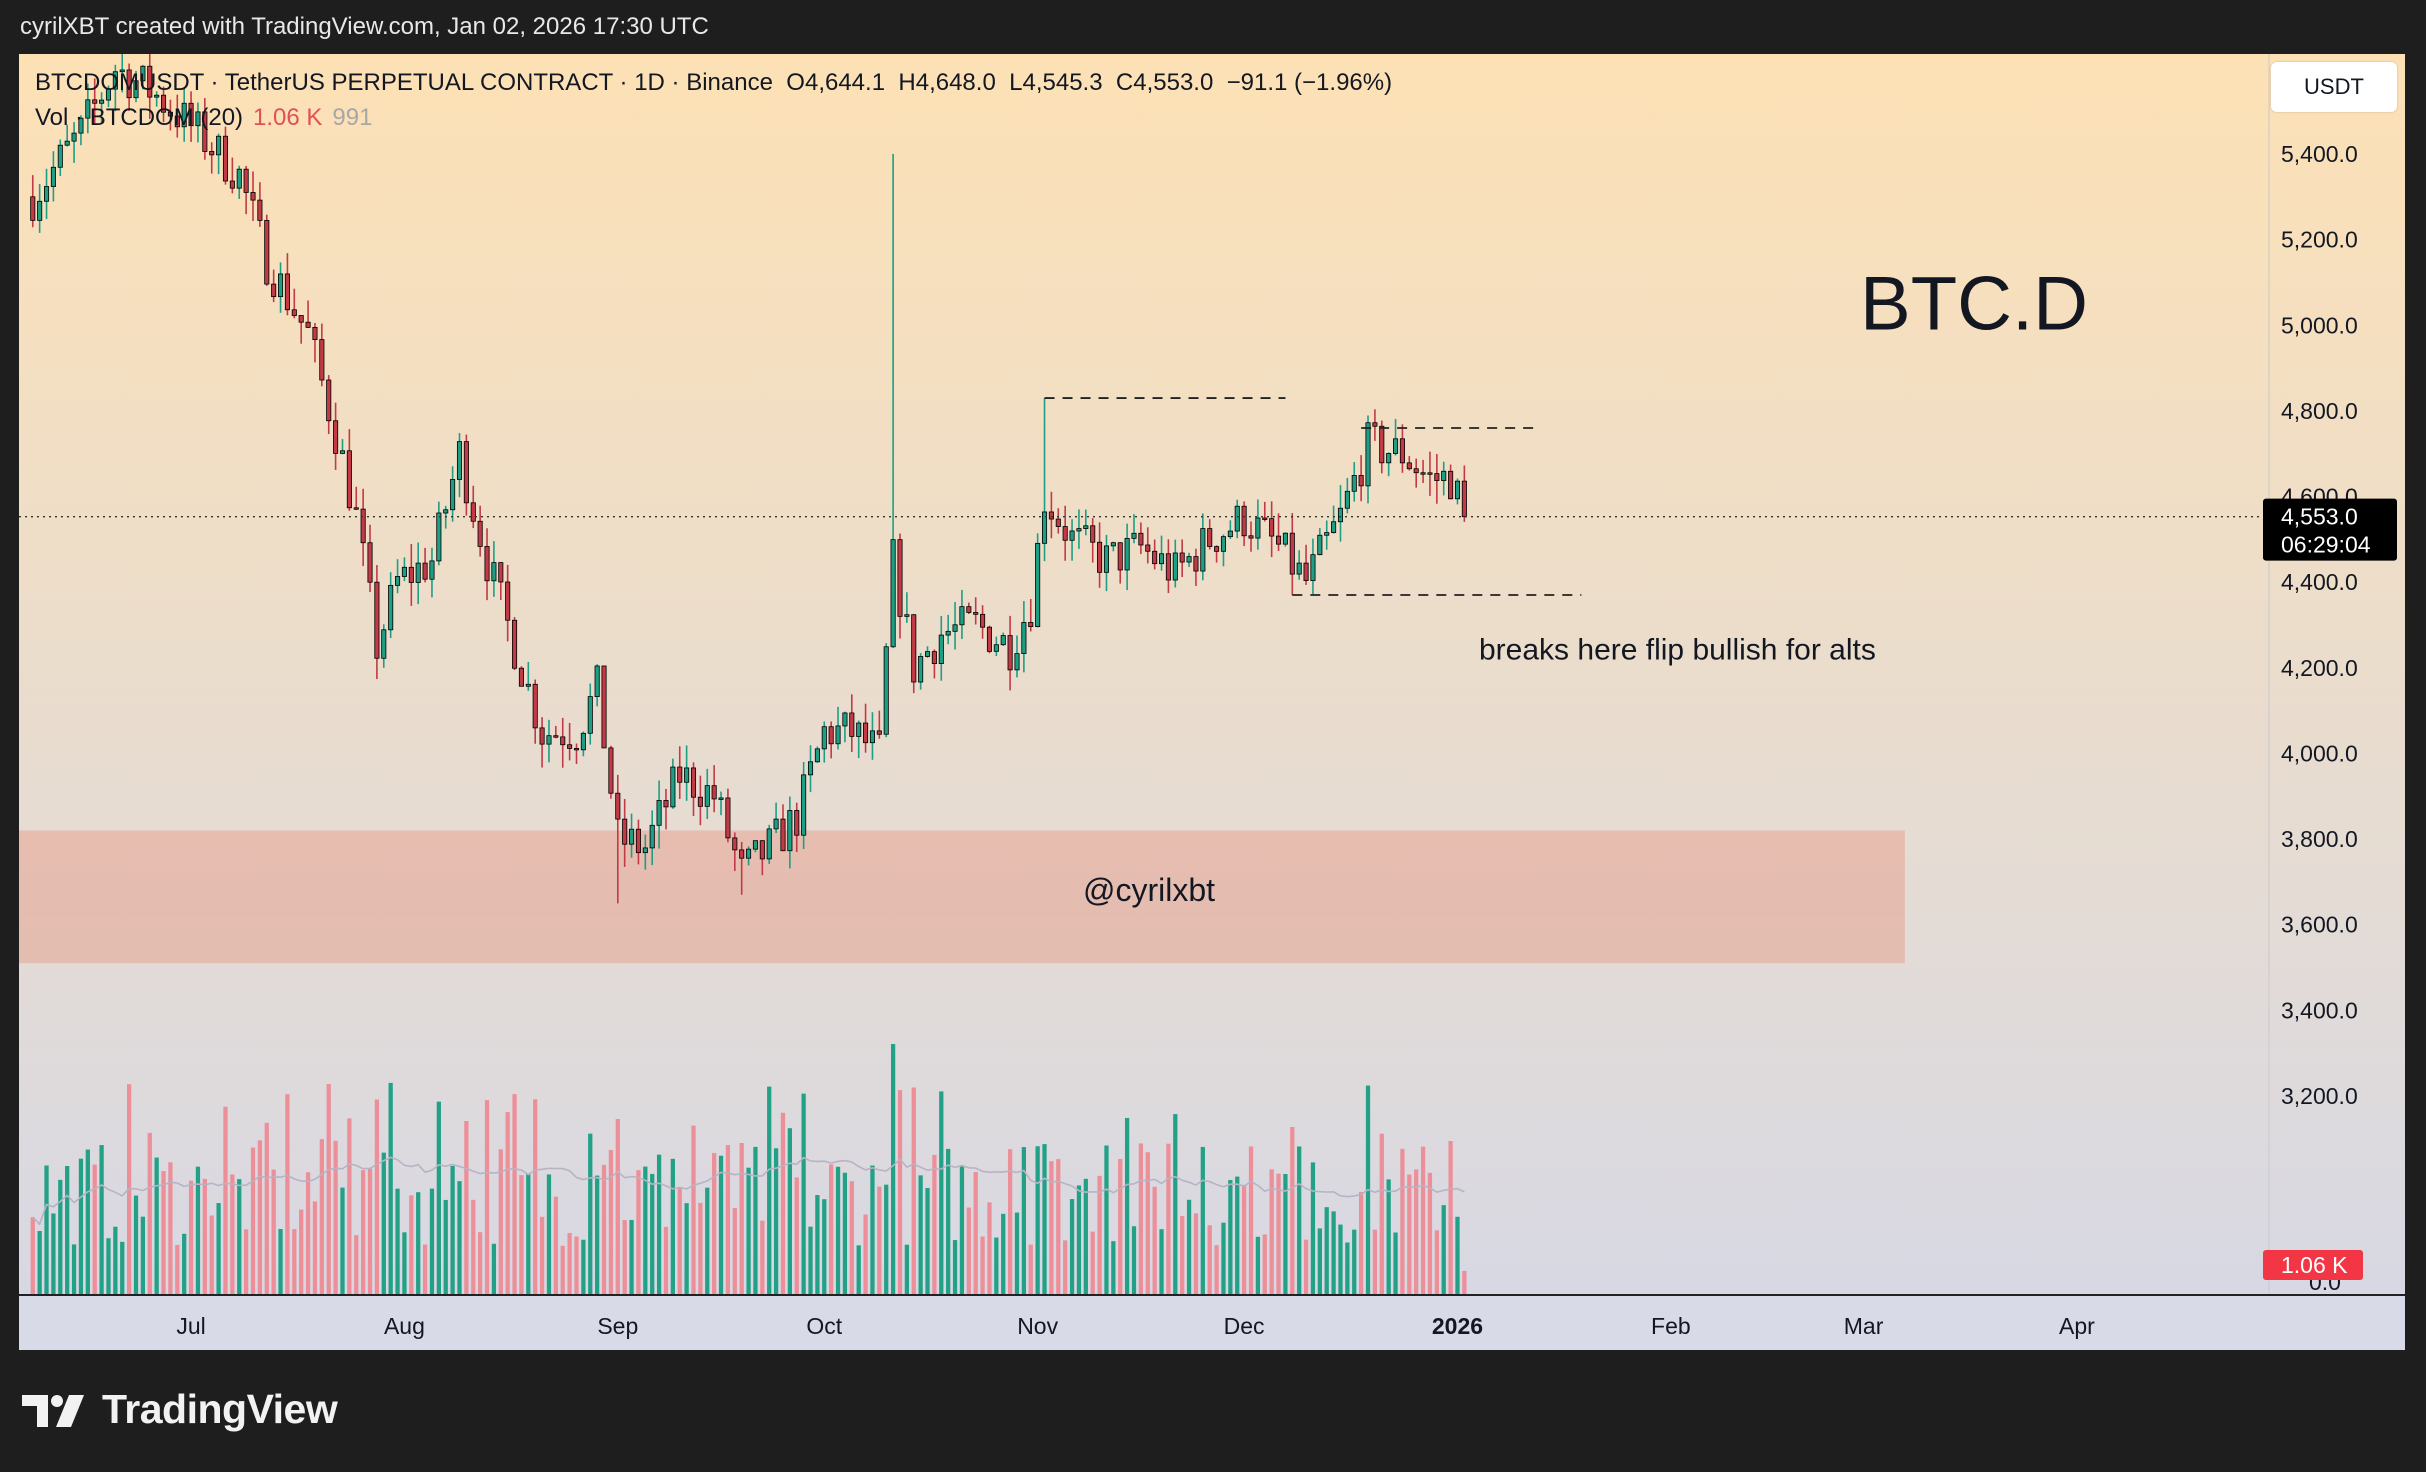 The height and width of the screenshot is (1472, 2426). What do you see at coordinates (1671, 1326) in the screenshot?
I see `time-tick-label: Feb` at bounding box center [1671, 1326].